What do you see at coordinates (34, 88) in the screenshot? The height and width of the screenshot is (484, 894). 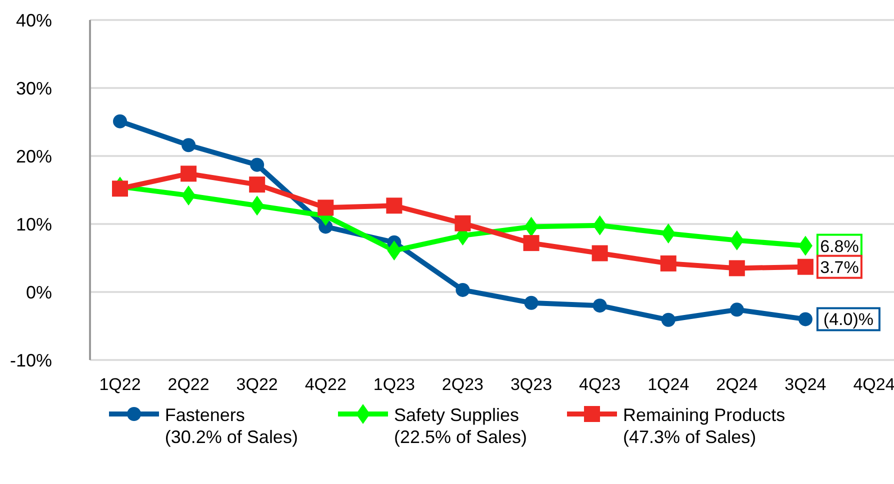 I see `y-tick-label: 30%` at bounding box center [34, 88].